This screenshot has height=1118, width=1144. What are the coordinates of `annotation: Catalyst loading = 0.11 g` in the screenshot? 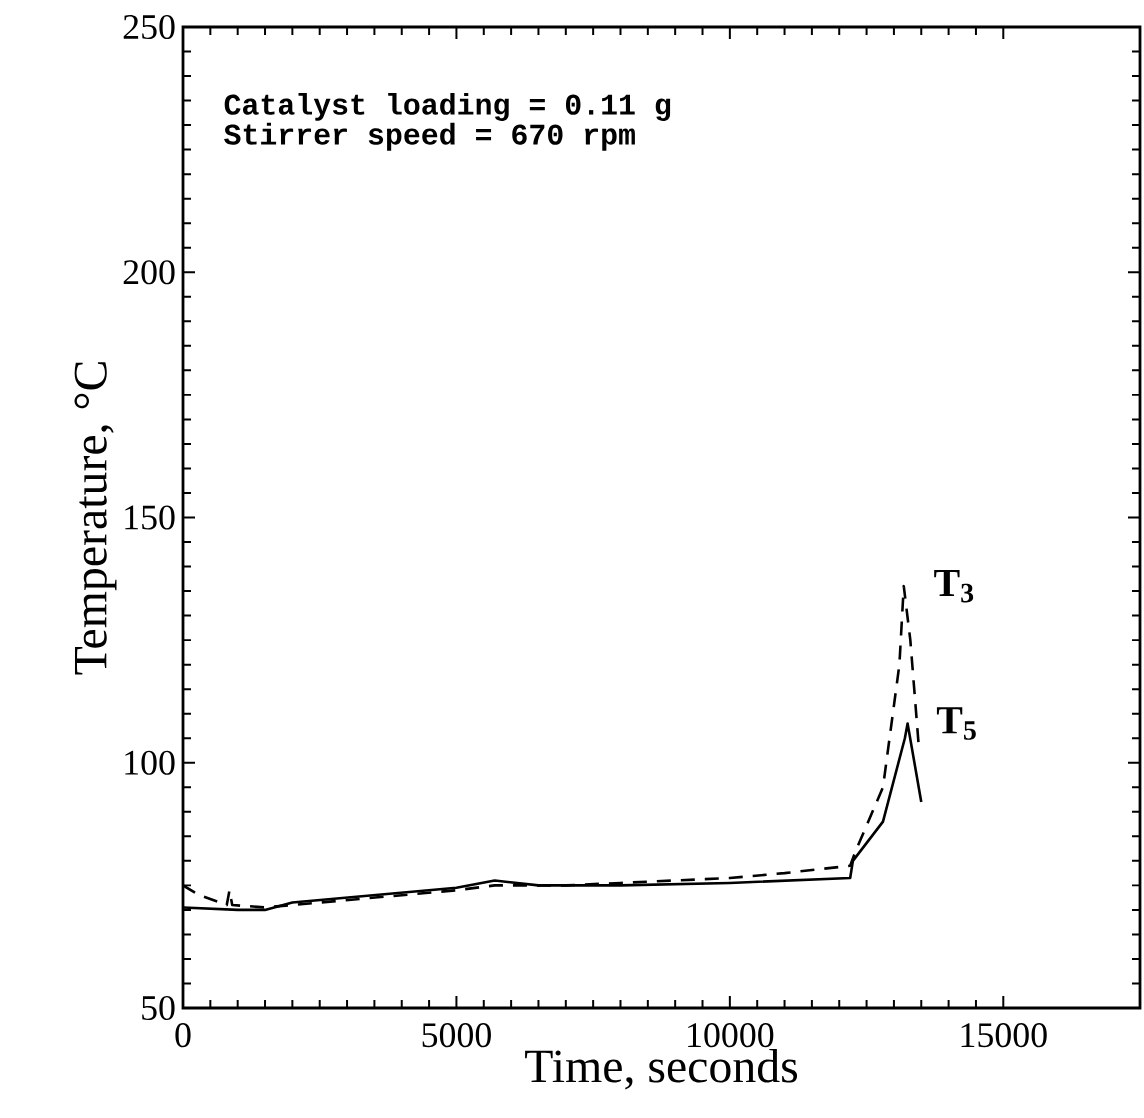 It's located at (447, 106).